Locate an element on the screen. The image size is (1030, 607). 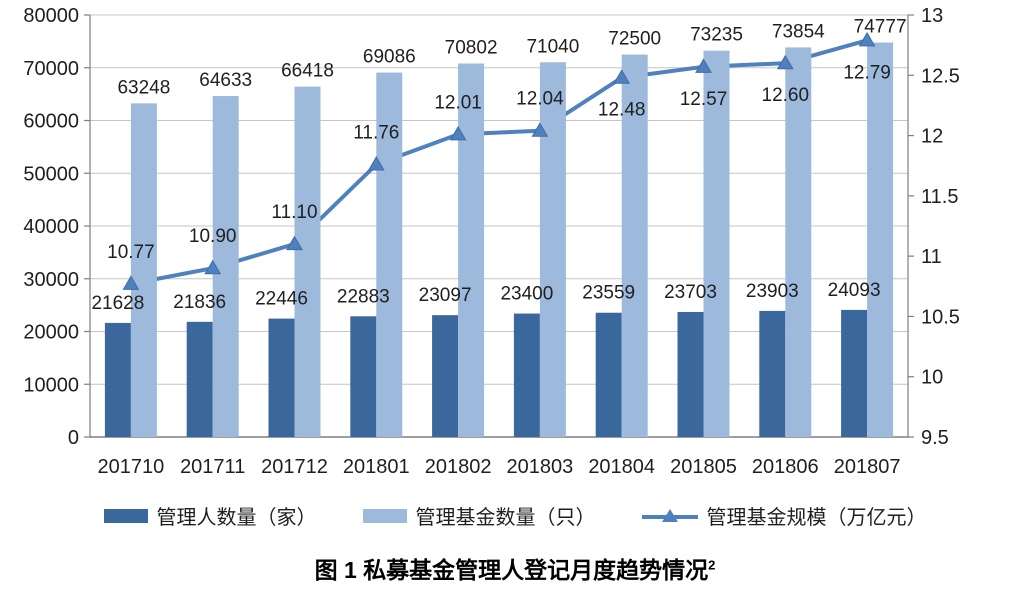
managers-value-label: 23559 is located at coordinates (608, 293).